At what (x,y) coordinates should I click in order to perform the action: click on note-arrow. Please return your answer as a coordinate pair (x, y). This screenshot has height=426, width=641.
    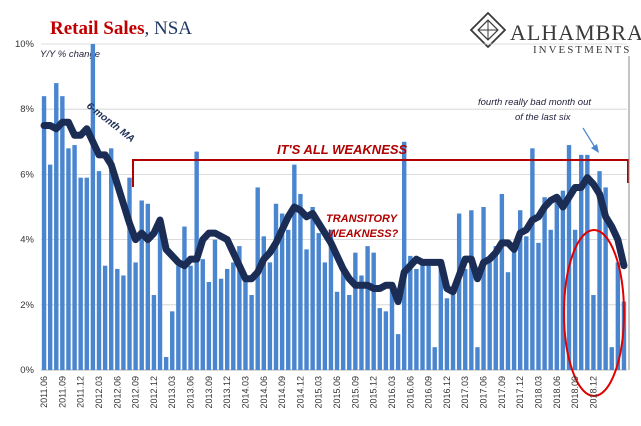
    Looking at the image, I should click on (589, 138).